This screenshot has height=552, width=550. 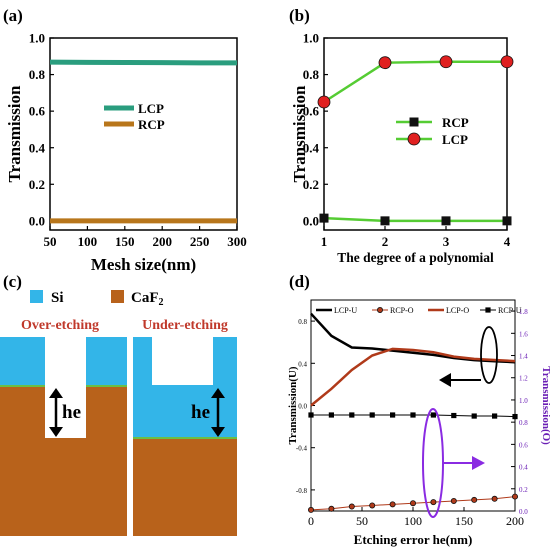 I want to click on under-etching-structure: he, so click(x=185, y=436).